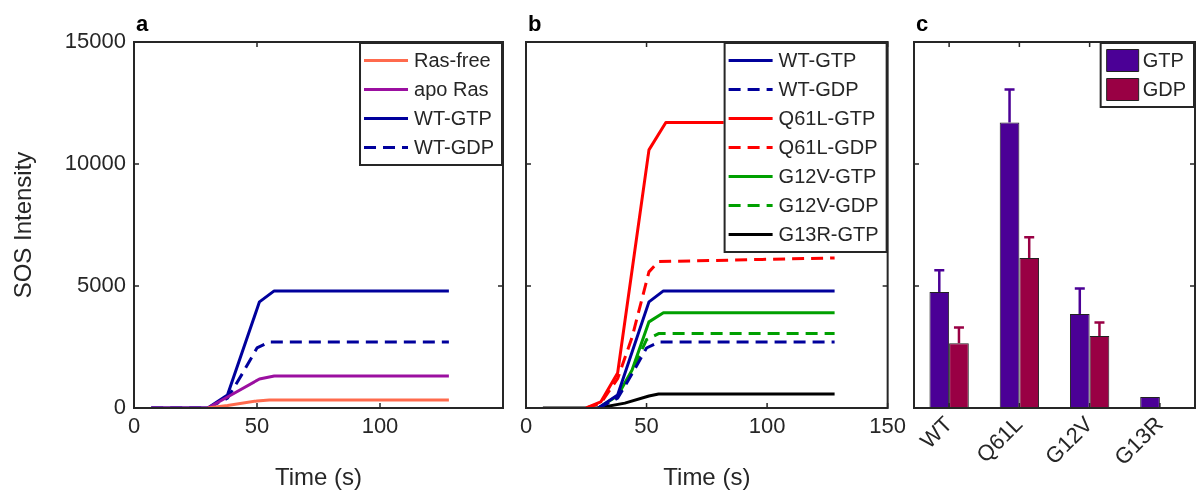  What do you see at coordinates (526, 426) in the screenshot?
I see `x-tick-label: 0` at bounding box center [526, 426].